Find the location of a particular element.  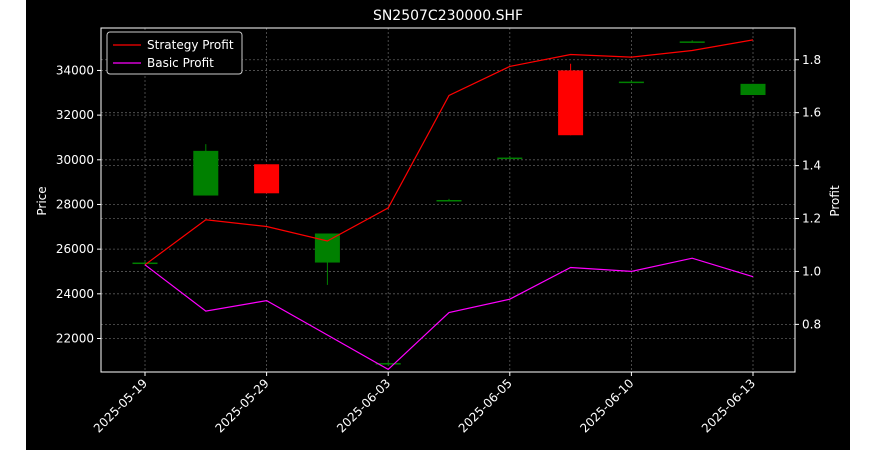

y-tick-label-right: 1.8 is located at coordinates (811, 60).